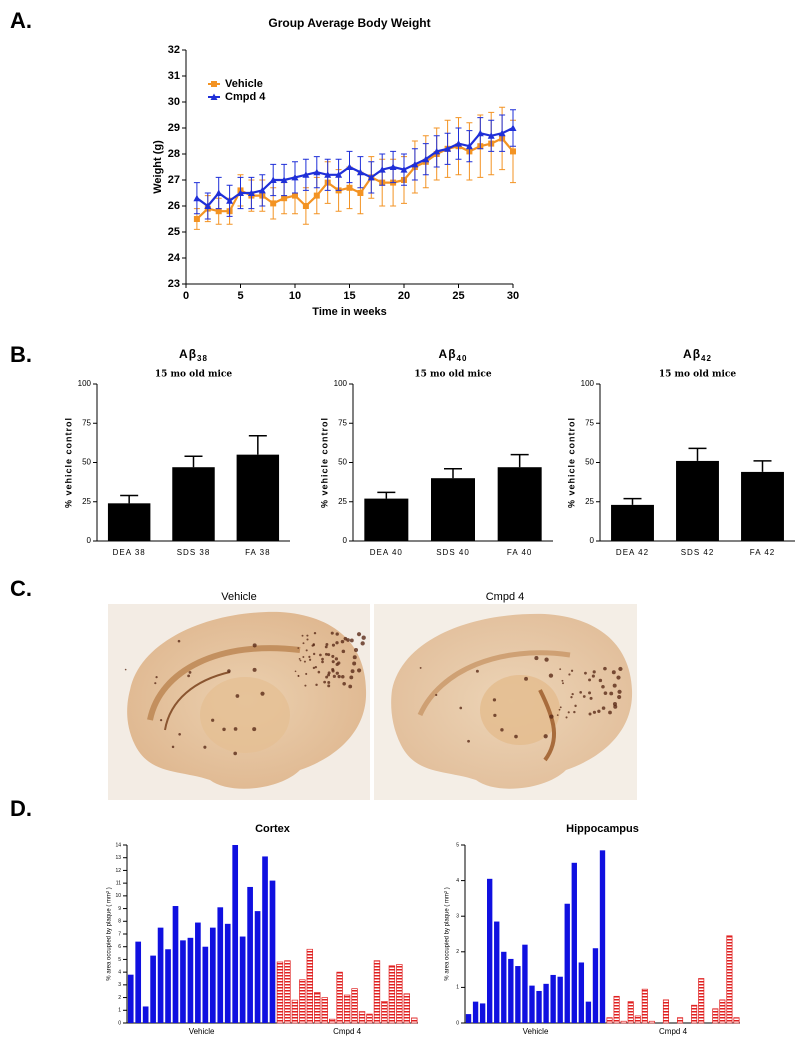 Image resolution: width=800 pixels, height=1038 pixels. I want to click on x-tick-label: 5, so click(240, 296).